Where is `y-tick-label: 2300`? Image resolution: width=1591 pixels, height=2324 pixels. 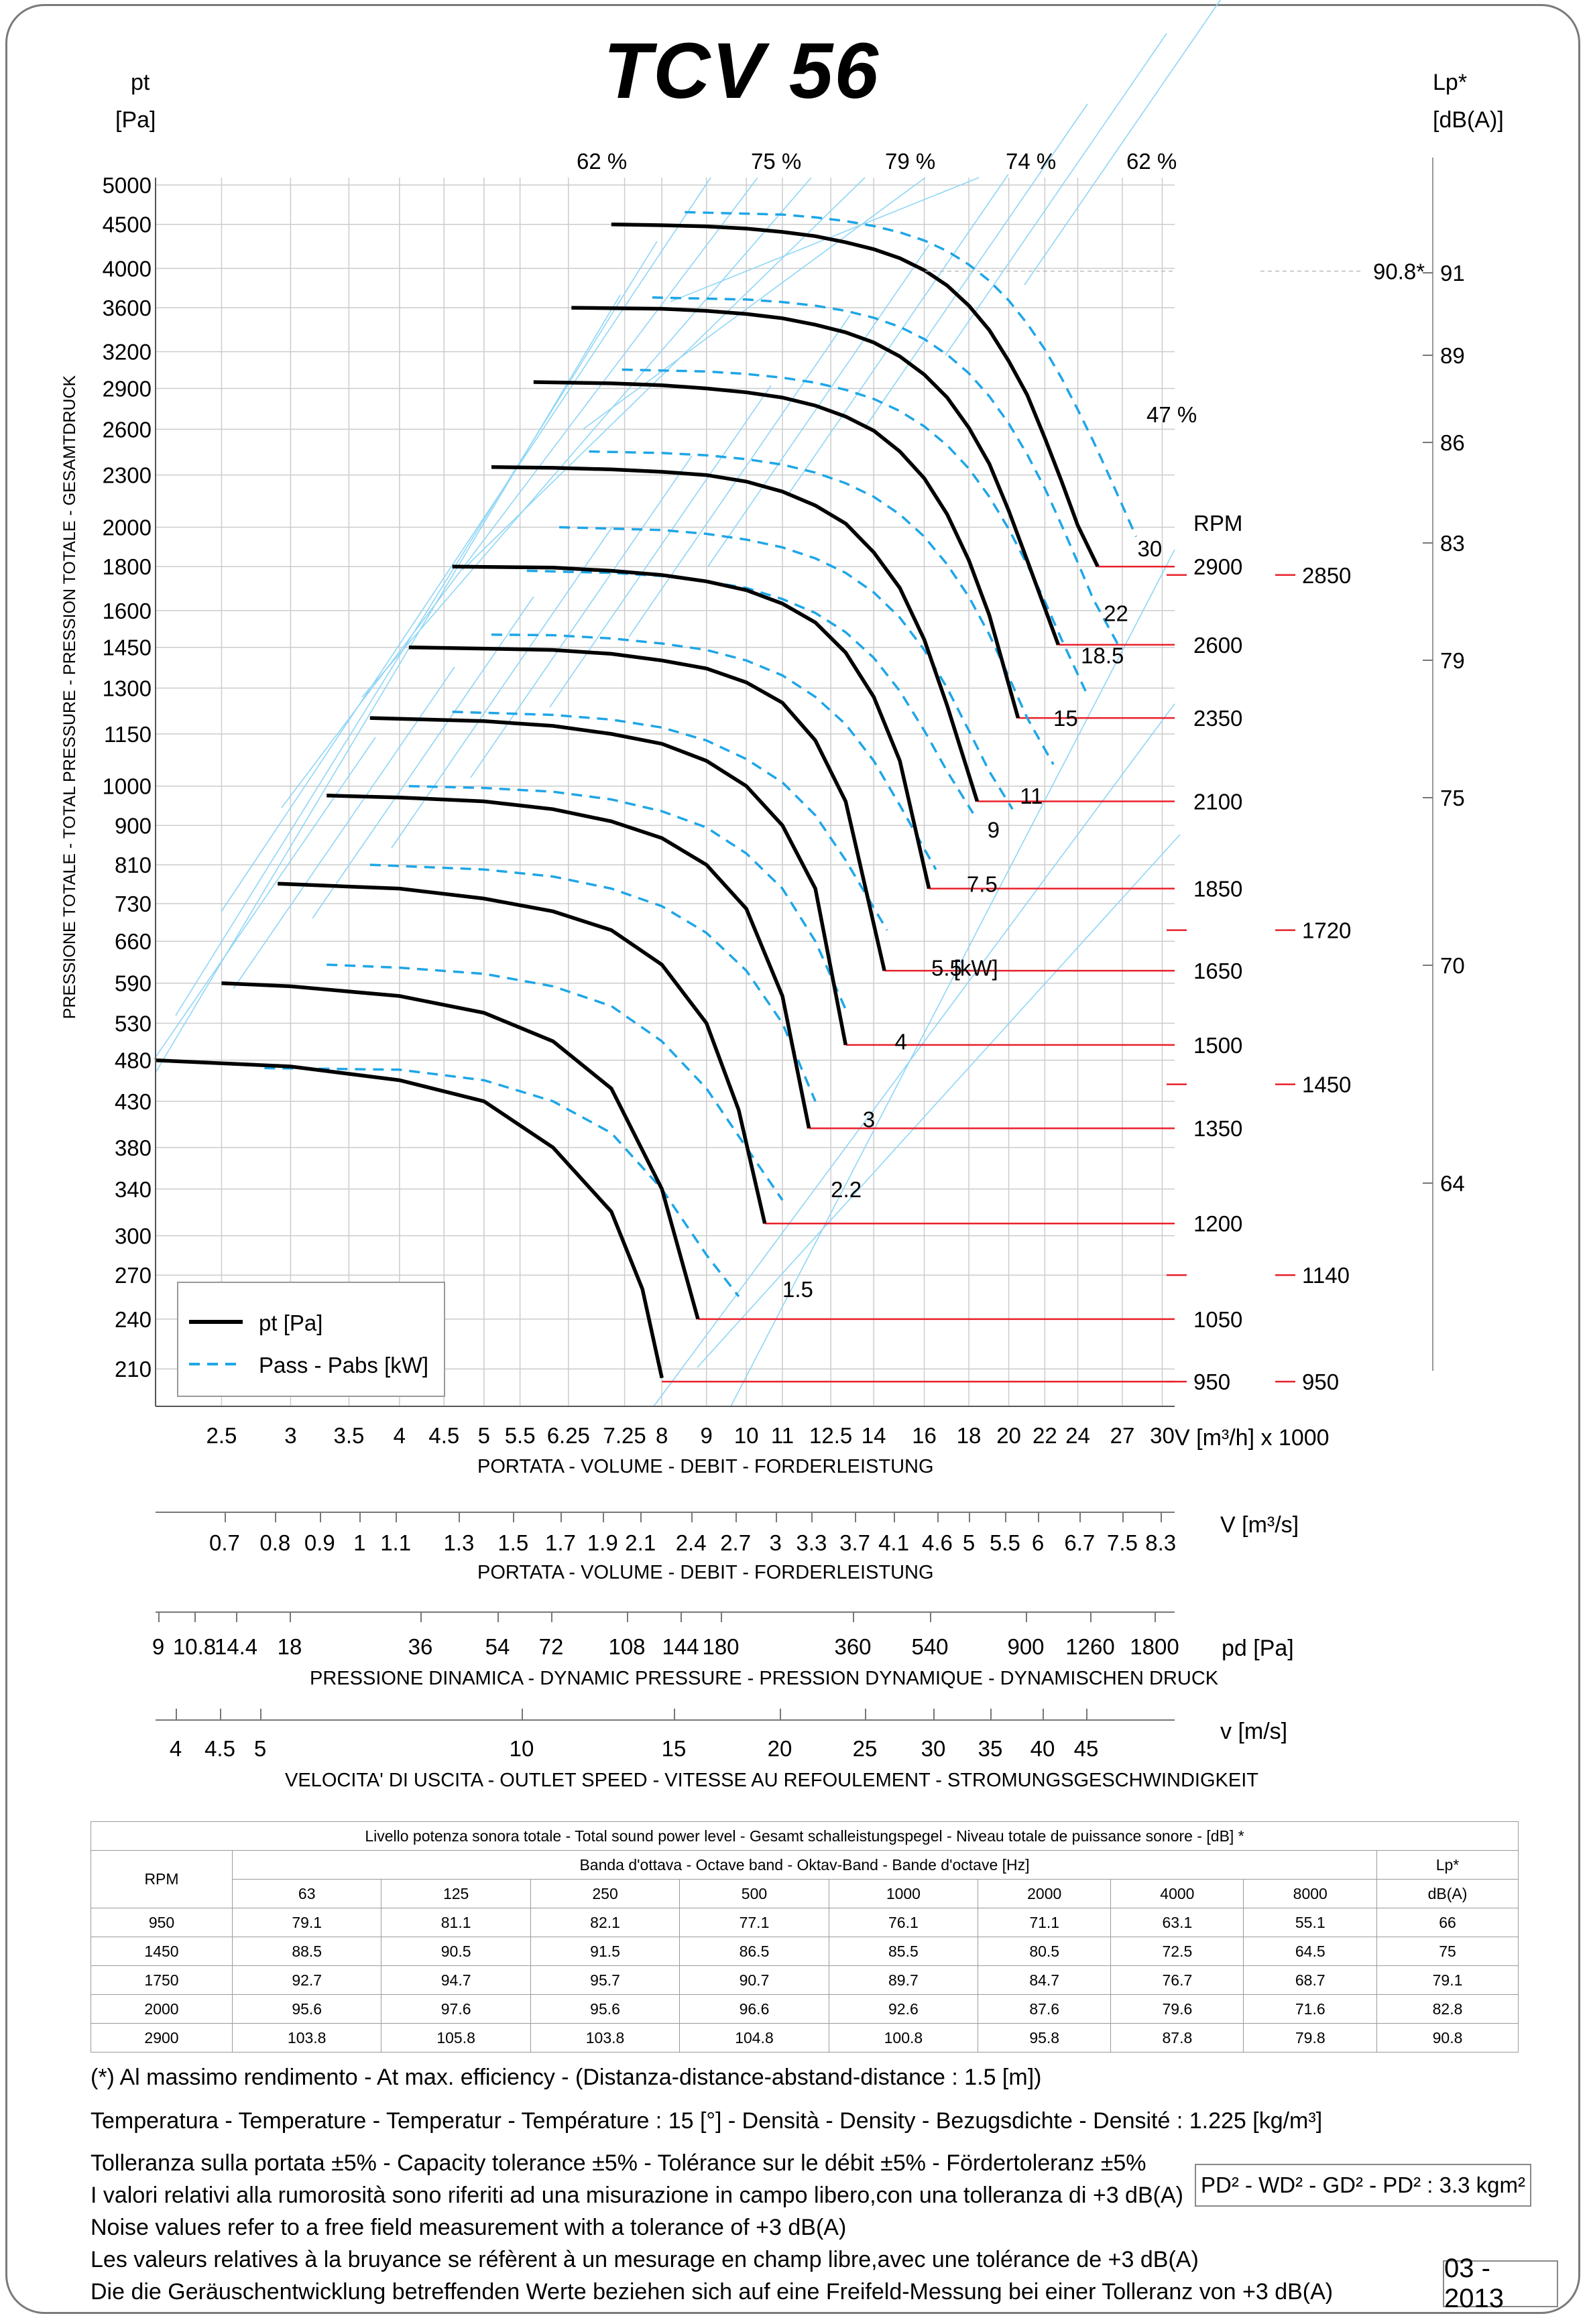
y-tick-label: 2300 is located at coordinates (127, 475).